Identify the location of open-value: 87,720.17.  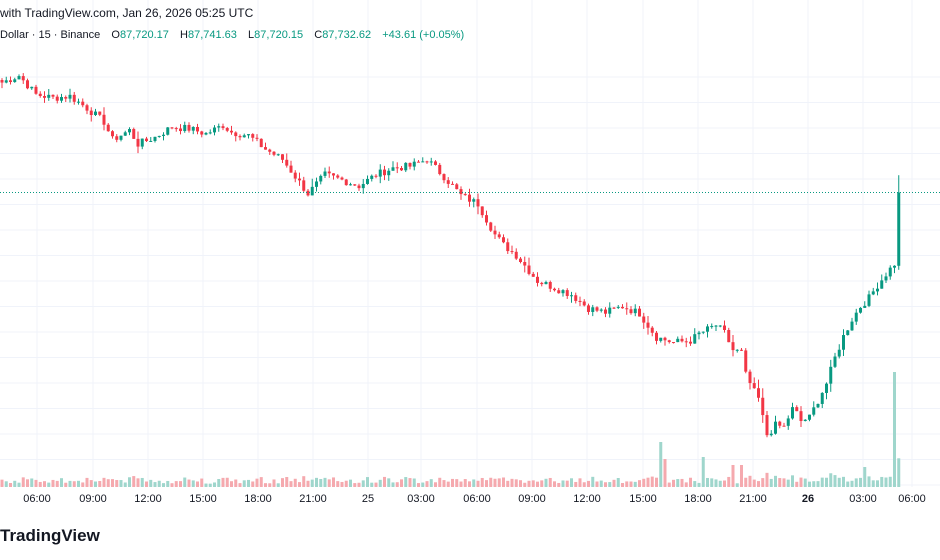
(144, 35).